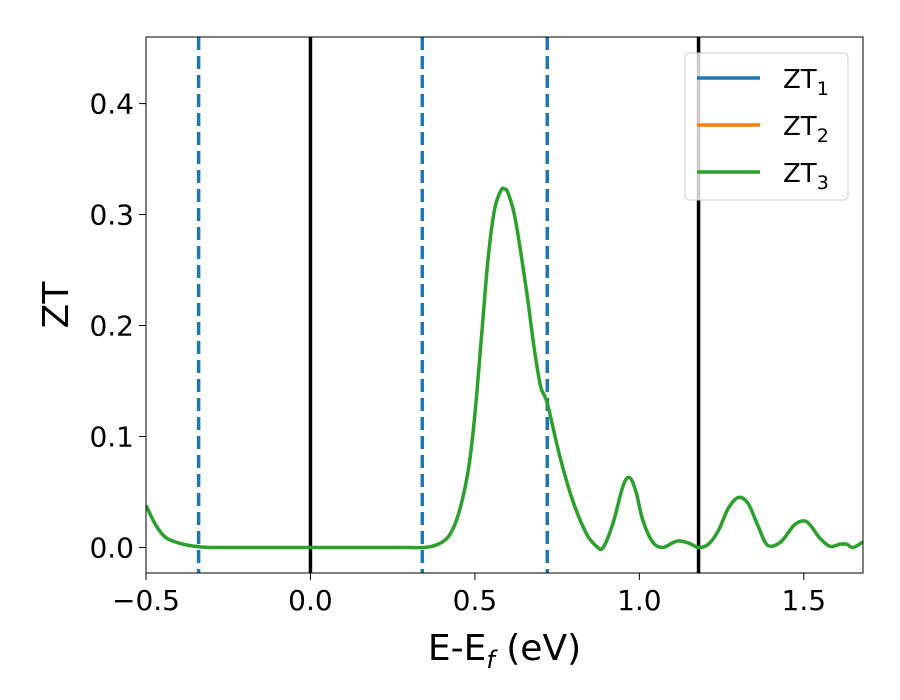 This screenshot has height=700, width=900. What do you see at coordinates (806, 129) in the screenshot?
I see `legend-label-2: ZT2` at bounding box center [806, 129].